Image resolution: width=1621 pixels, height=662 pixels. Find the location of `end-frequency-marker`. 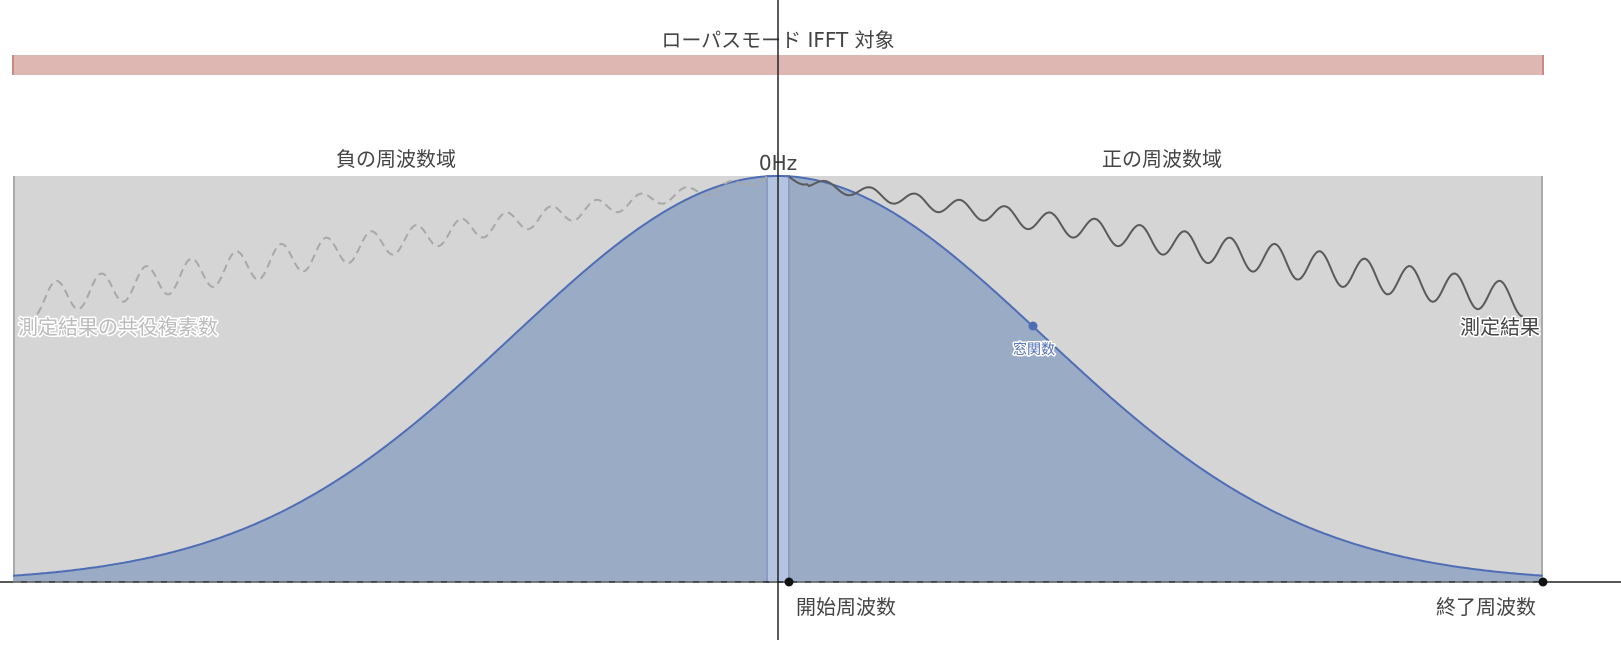

end-frequency-marker is located at coordinates (1543, 582).